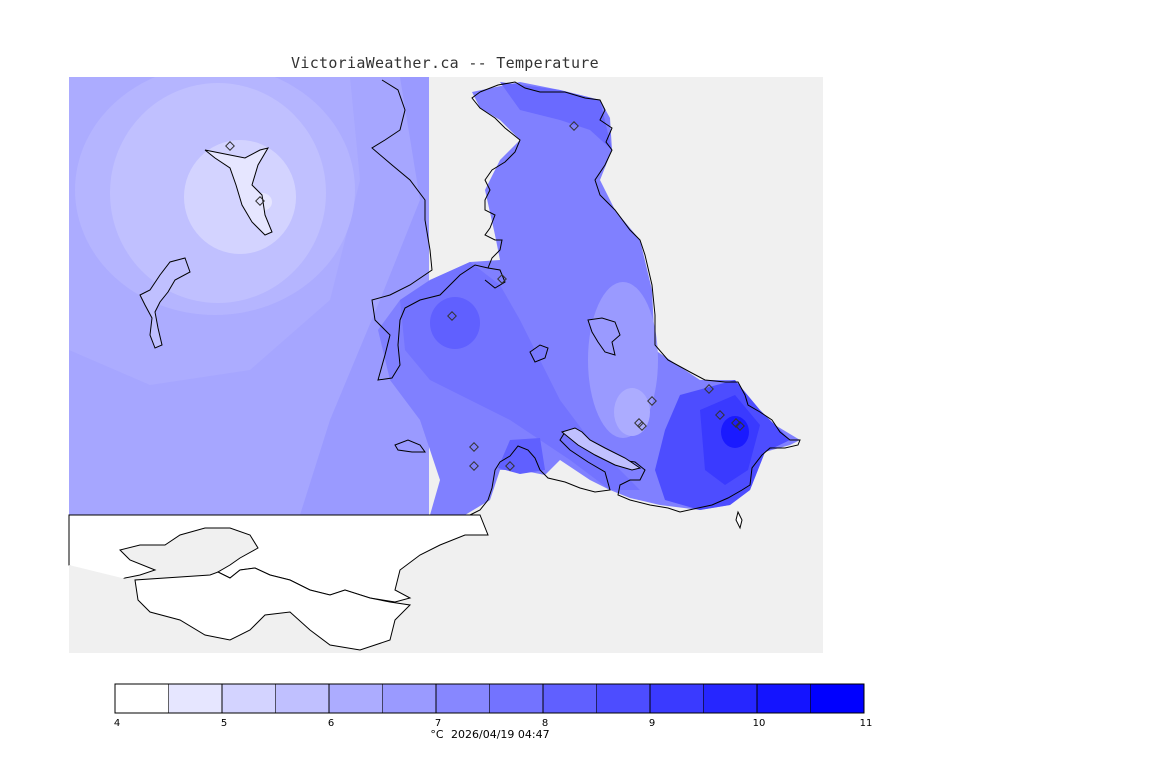 This screenshot has width=1152, height=768. What do you see at coordinates (437, 734) in the screenshot?
I see `unit-label: °C` at bounding box center [437, 734].